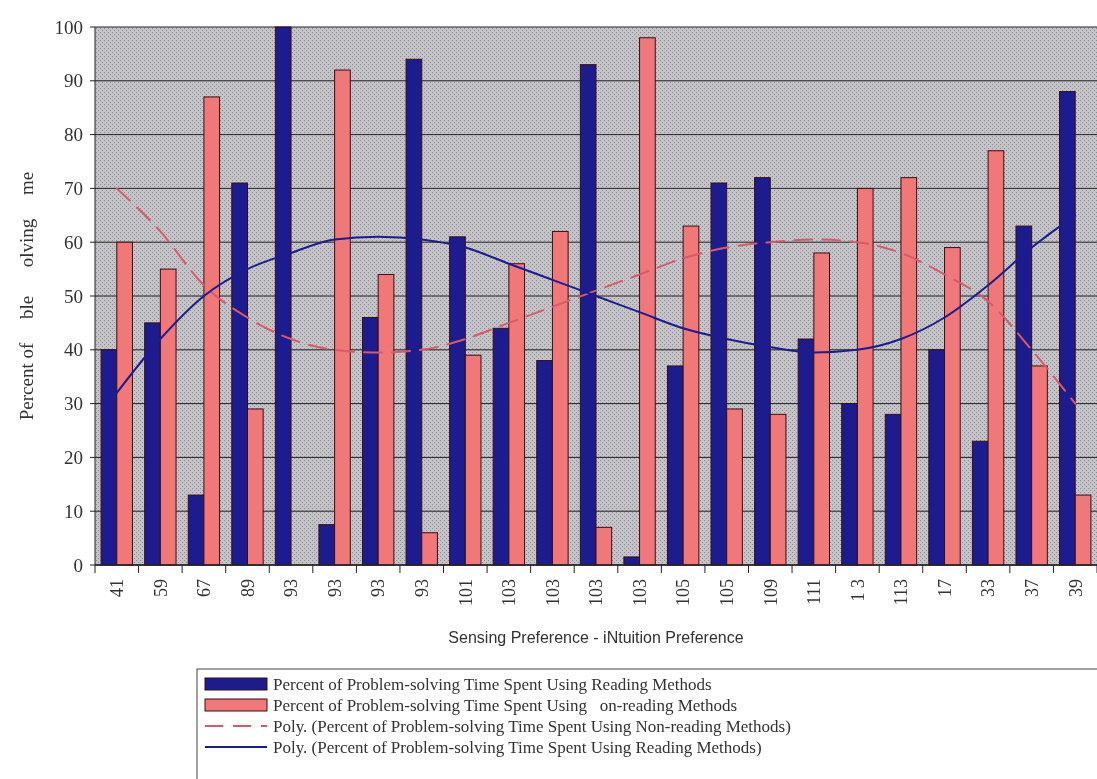 The width and height of the screenshot is (1097, 779). I want to click on y-tick-label: 60, so click(73, 242).